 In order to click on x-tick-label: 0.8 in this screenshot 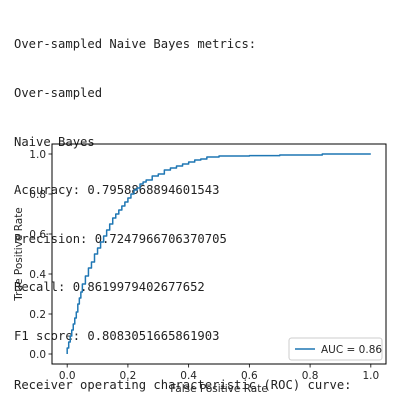, I will do `click(310, 376)`.